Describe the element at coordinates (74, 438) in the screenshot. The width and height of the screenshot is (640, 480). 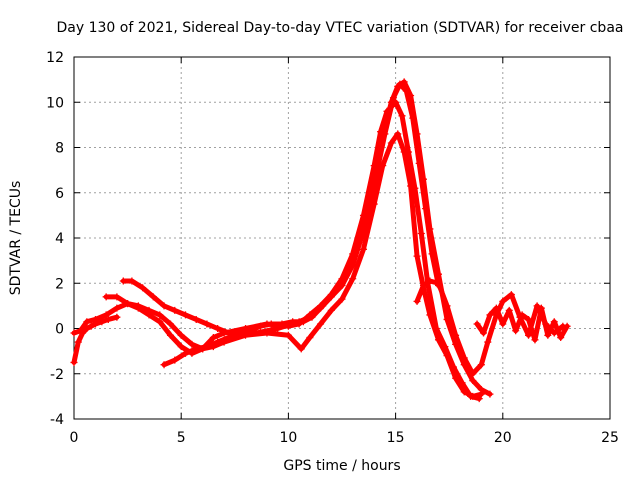
I see `x-tick-label: 0` at that location.